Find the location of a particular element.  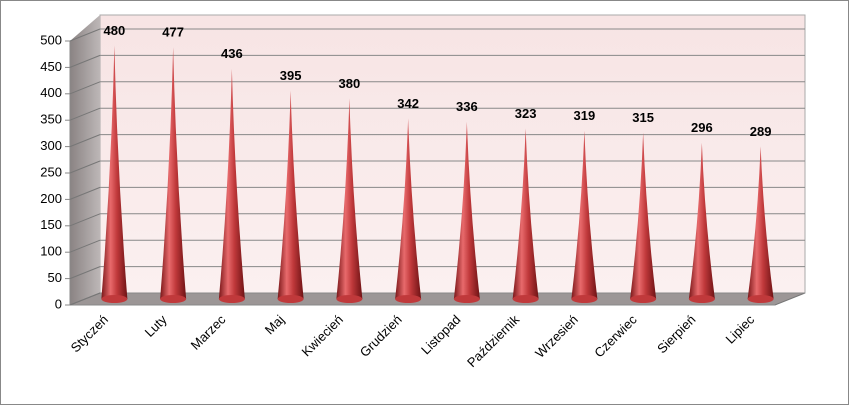

y-tick-label: 200 is located at coordinates (51, 198).